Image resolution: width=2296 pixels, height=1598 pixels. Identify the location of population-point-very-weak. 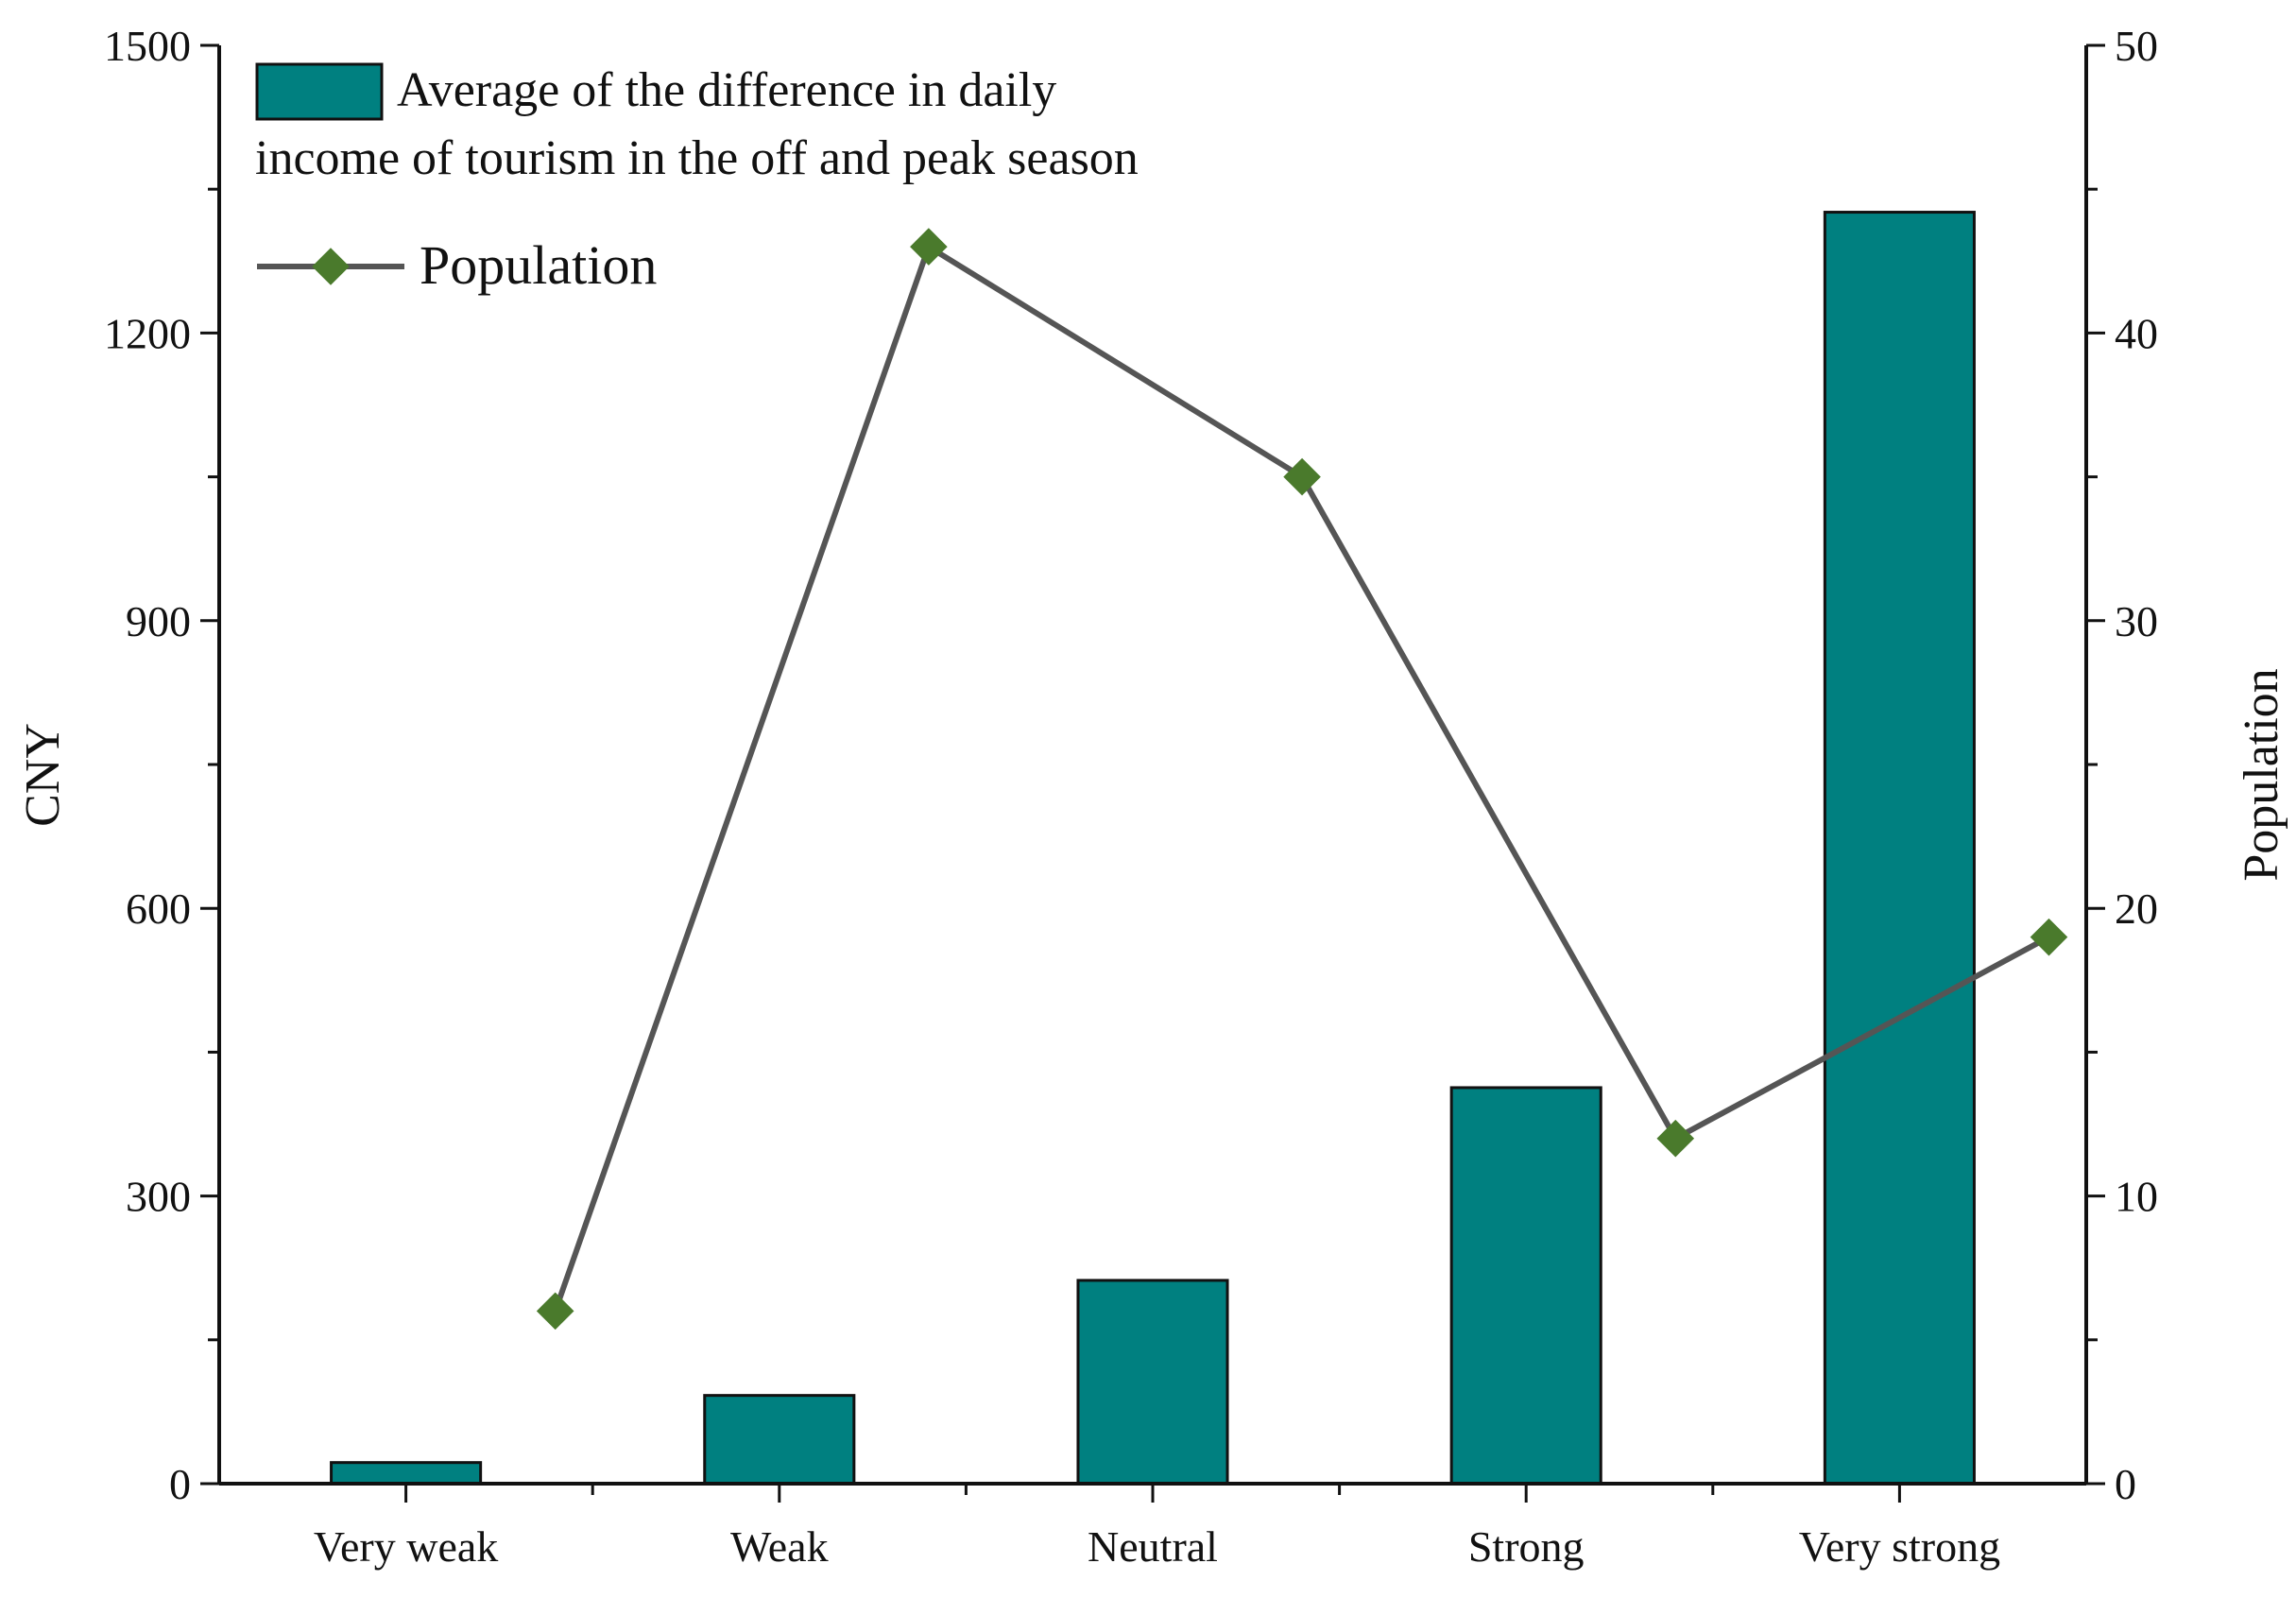
(555, 1311).